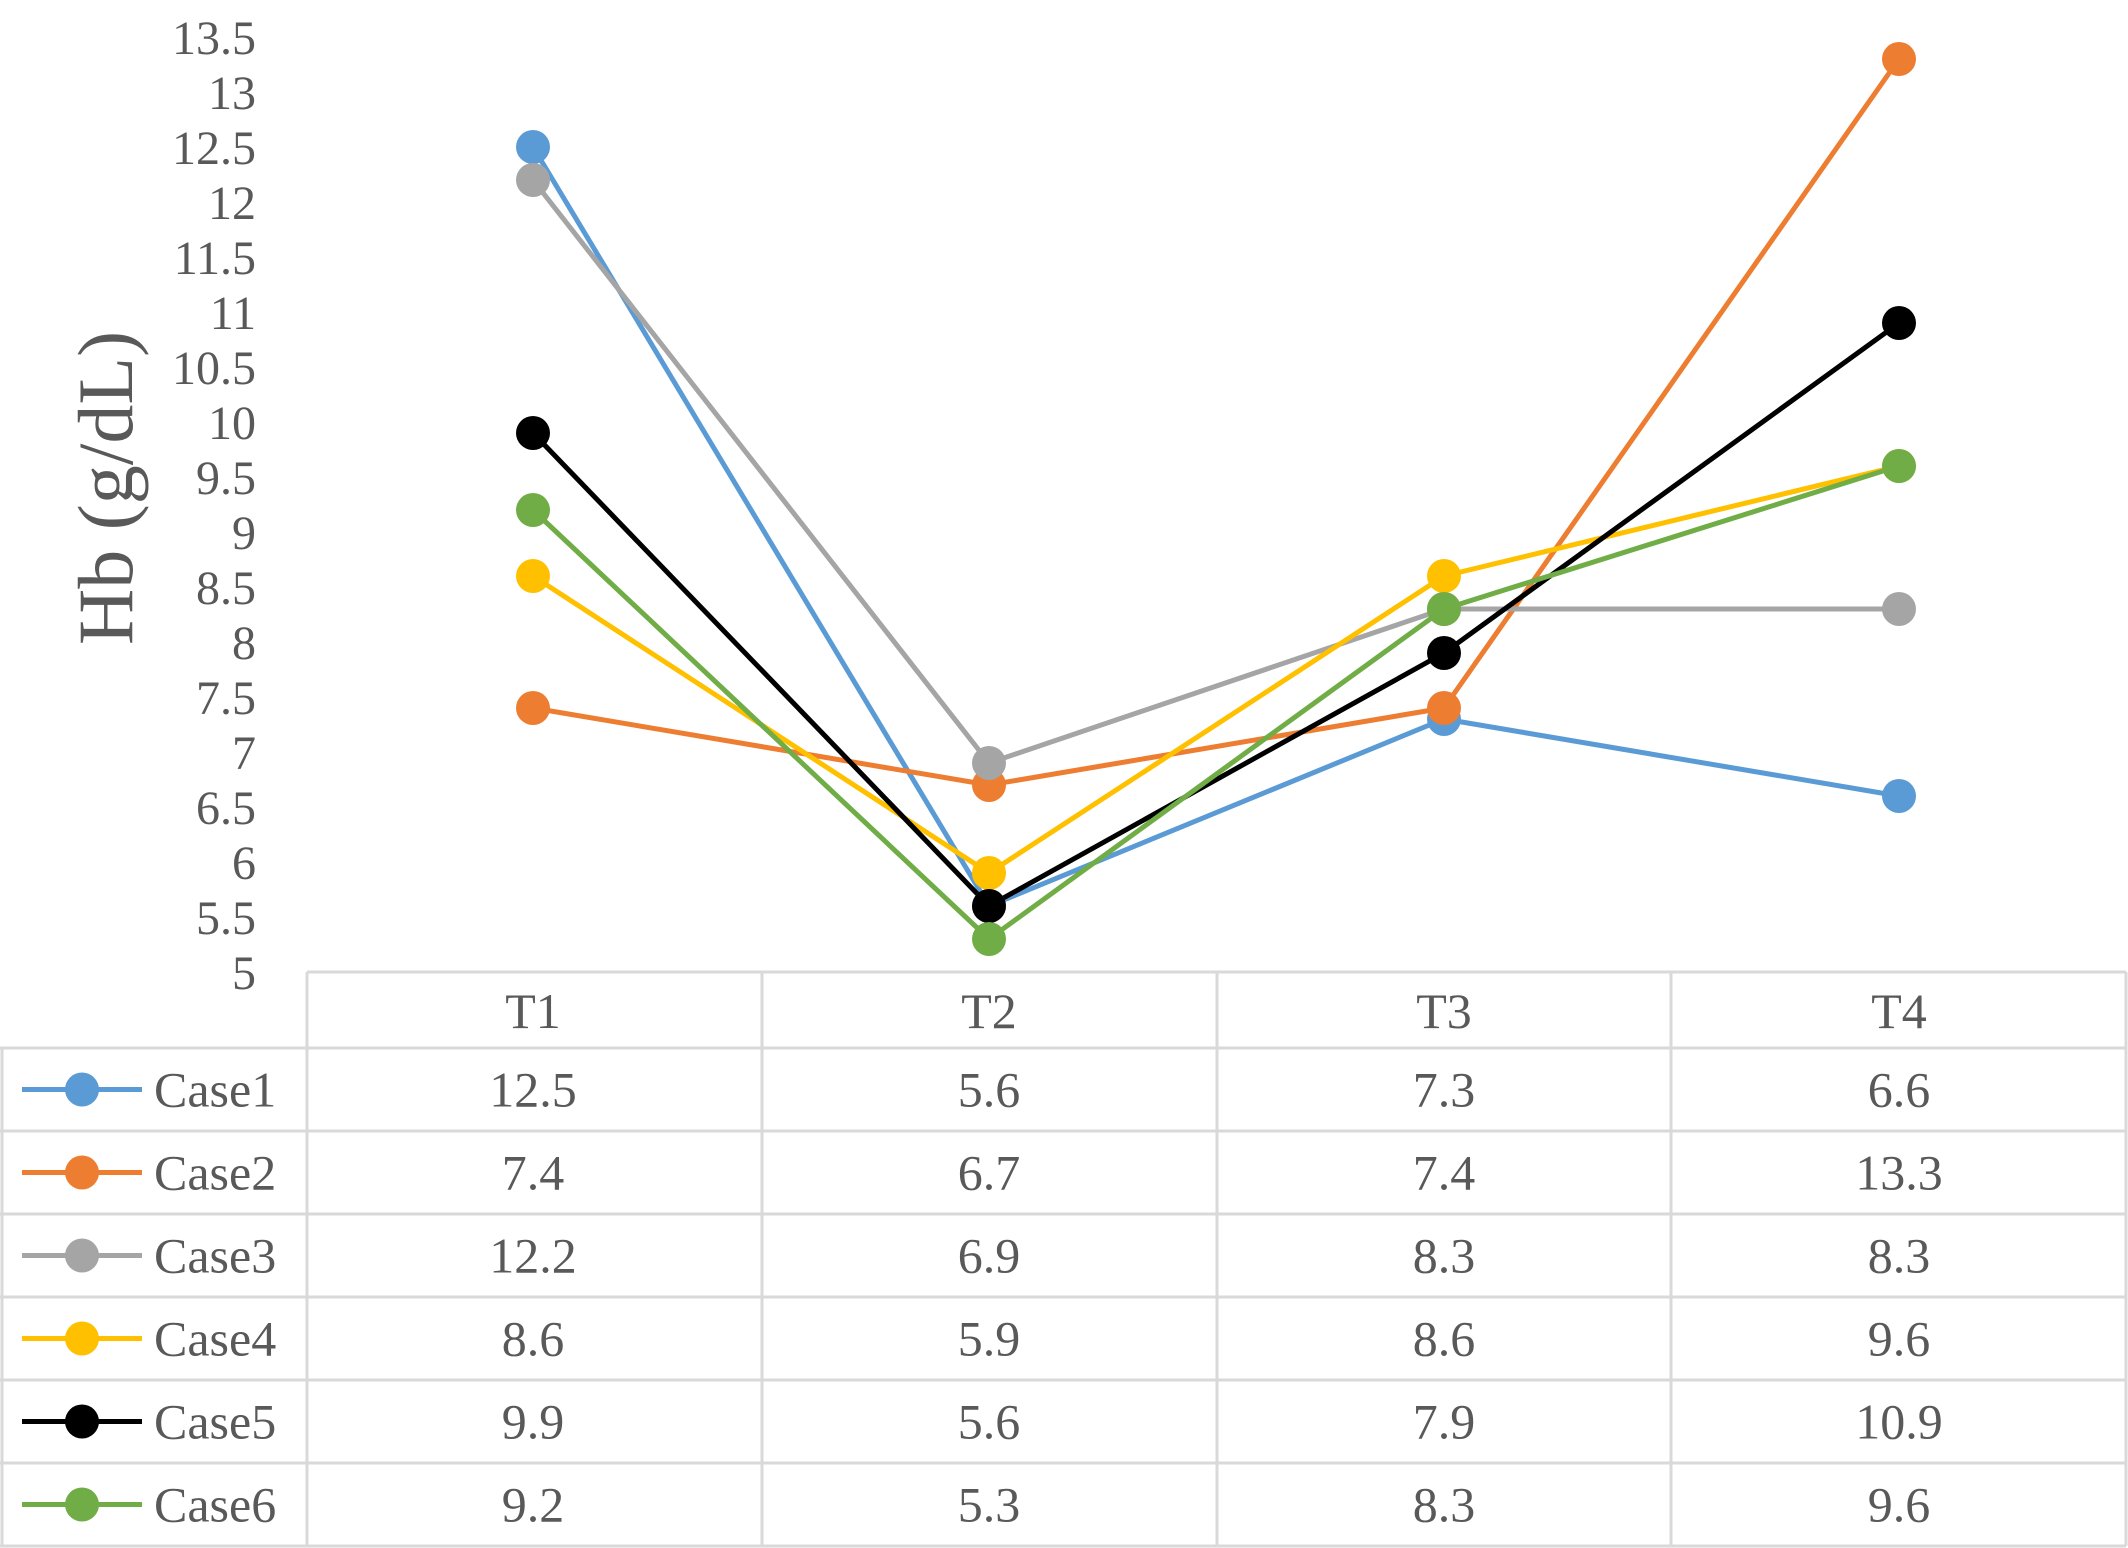 Image resolution: width=2128 pixels, height=1548 pixels. Describe the element at coordinates (226, 698) in the screenshot. I see `y-tick-label: 7.5` at that location.